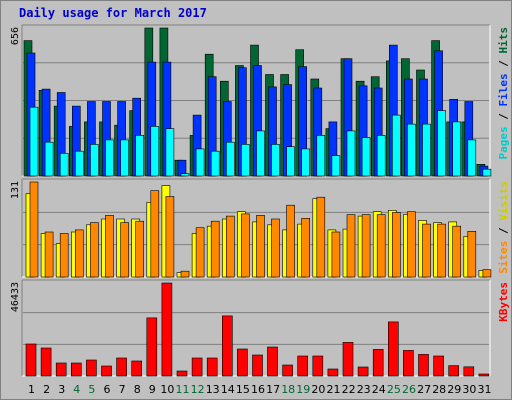  What do you see at coordinates (485, 389) in the screenshot?
I see `x-tick-label-day-31: 31` at bounding box center [485, 389].